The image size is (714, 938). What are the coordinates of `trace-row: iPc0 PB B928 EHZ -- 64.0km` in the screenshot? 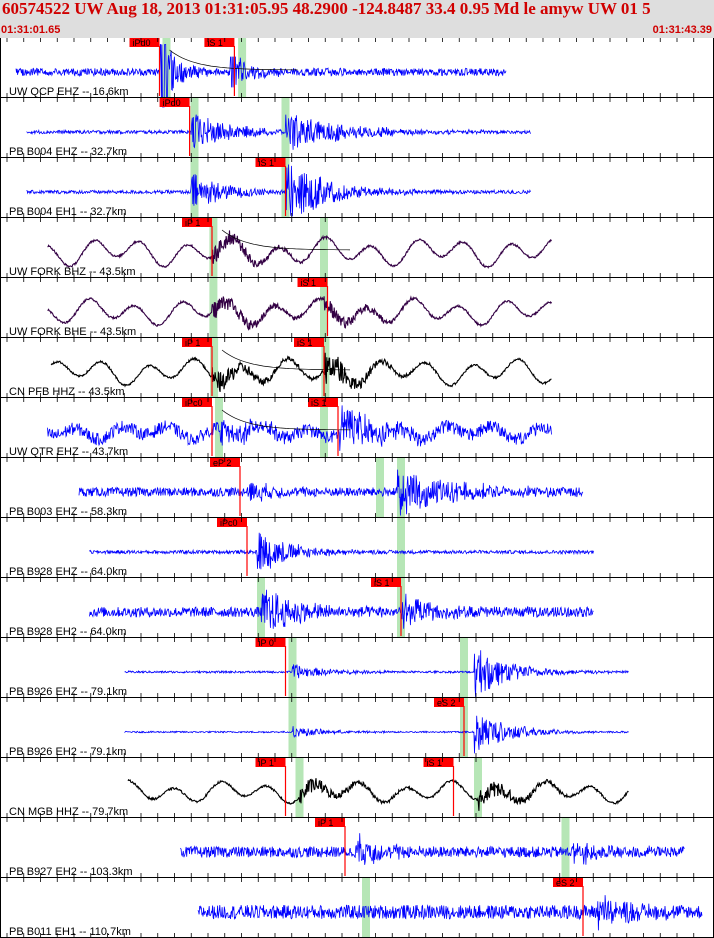 It's located at (357, 548).